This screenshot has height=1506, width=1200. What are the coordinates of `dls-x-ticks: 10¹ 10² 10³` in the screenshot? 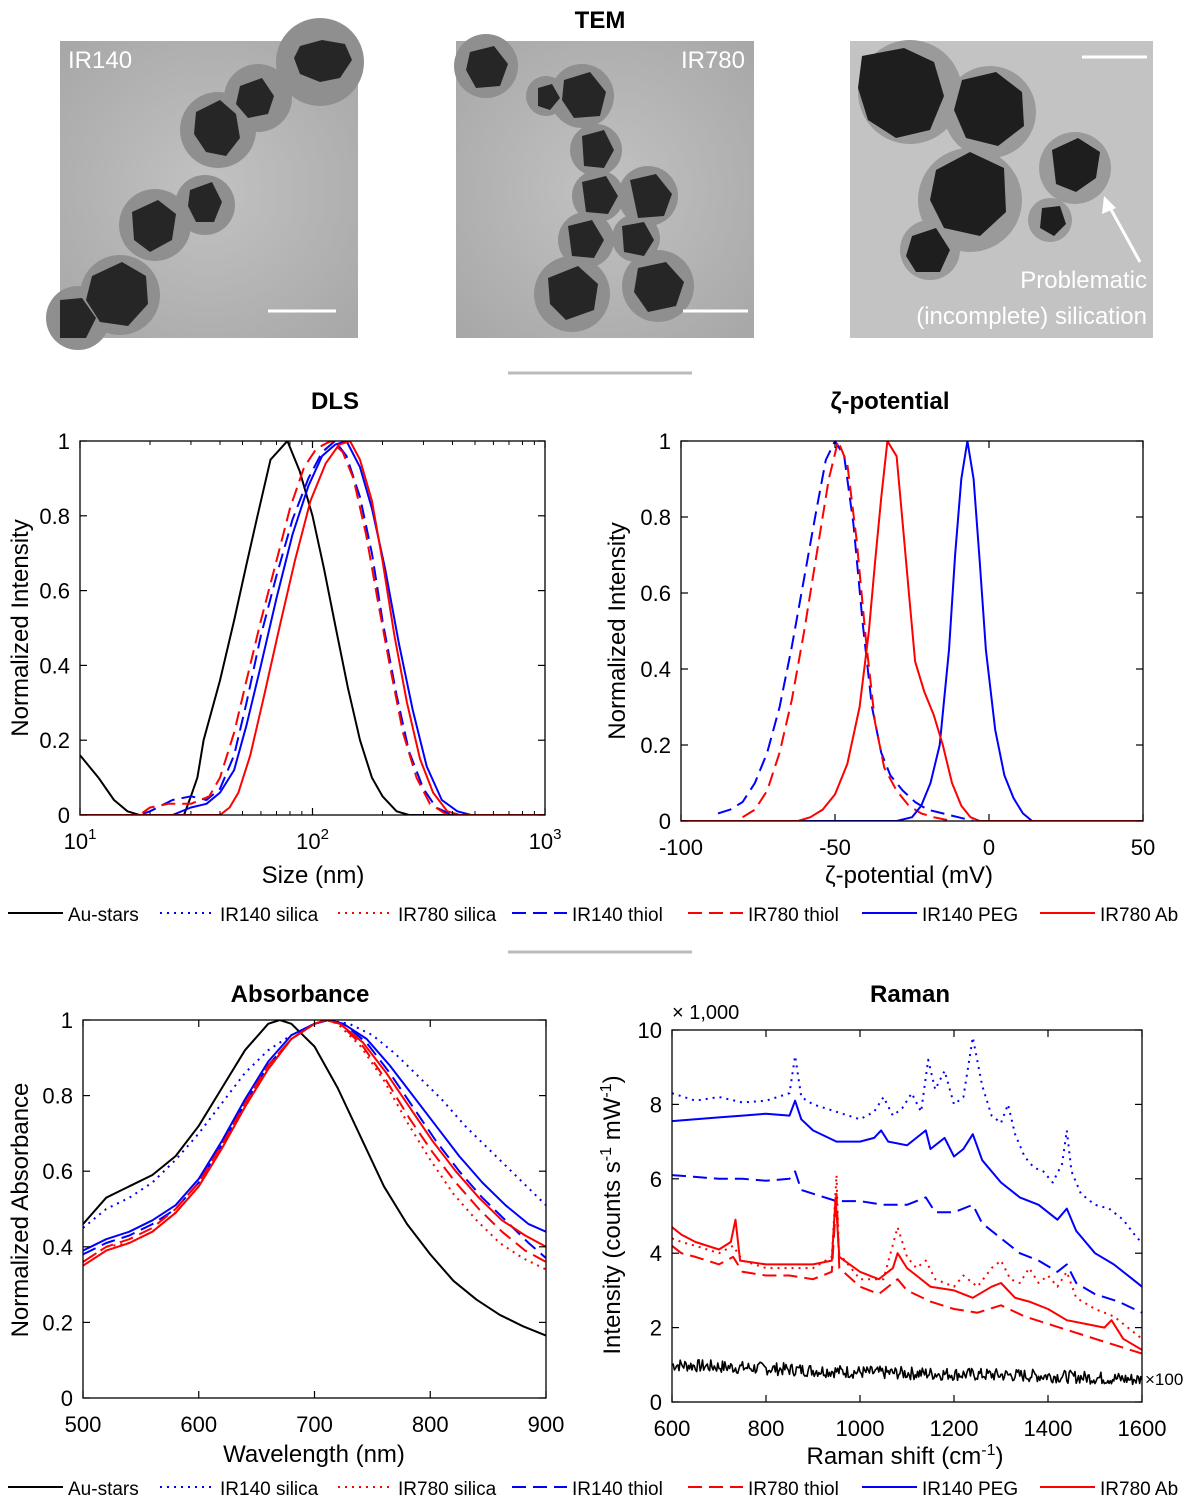 It's located at (313, 647).